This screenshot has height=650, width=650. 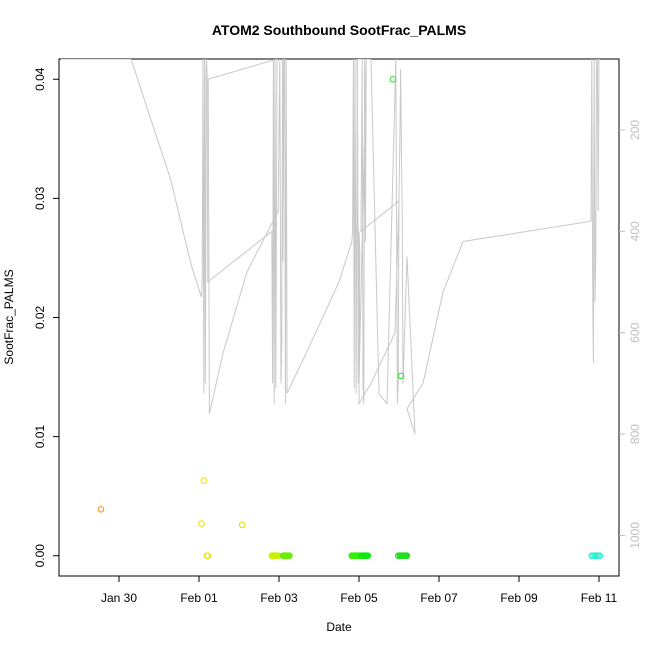 What do you see at coordinates (40, 79) in the screenshot?
I see `y-tick-label: 0.04` at bounding box center [40, 79].